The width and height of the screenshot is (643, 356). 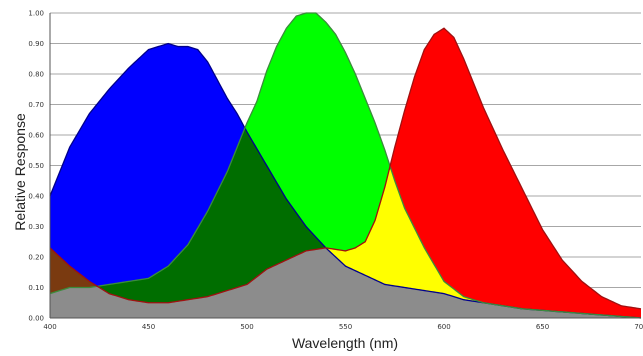 What do you see at coordinates (36, 44) in the screenshot?
I see `y-tick-label: 0.90` at bounding box center [36, 44].